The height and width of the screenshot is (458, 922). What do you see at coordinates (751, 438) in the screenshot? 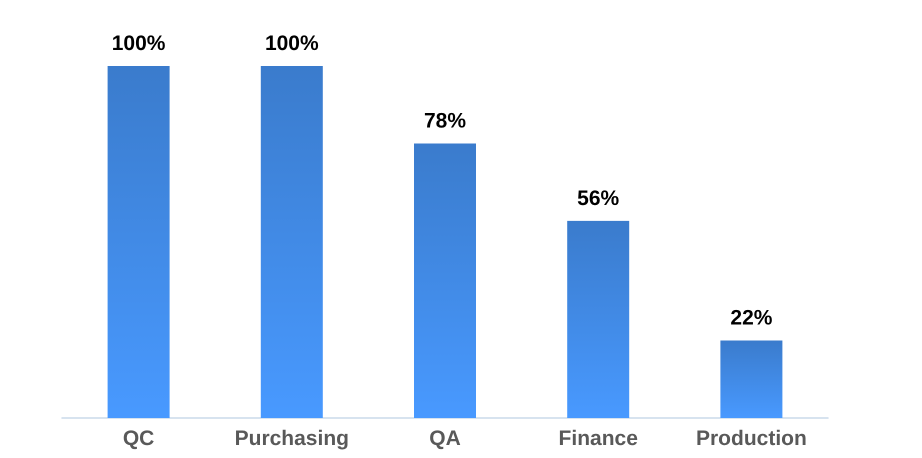
I see `x-tick-label: Production` at bounding box center [751, 438].